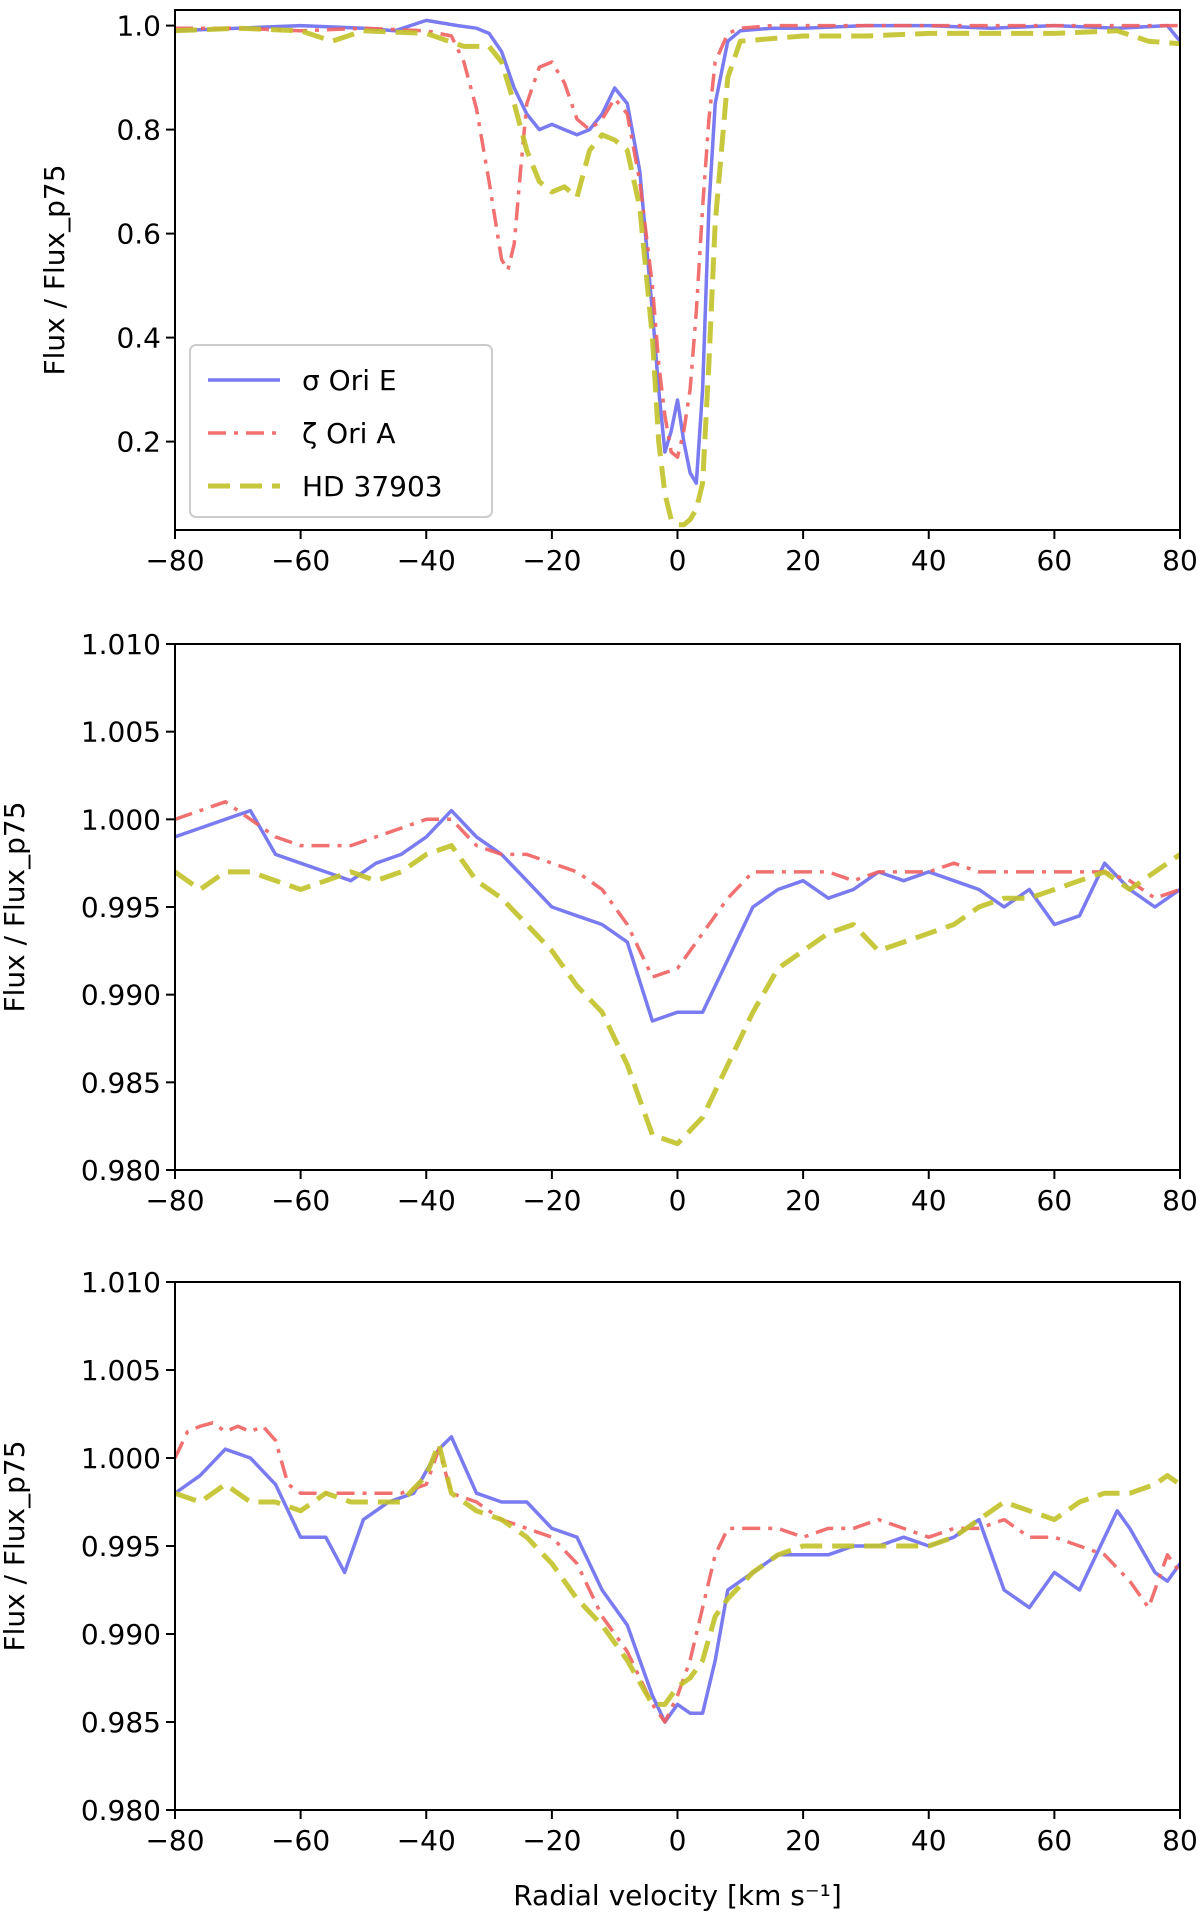 The height and width of the screenshot is (1921, 1200). Describe the element at coordinates (138, 130) in the screenshot. I see `y-tick-label: 0.8` at that location.